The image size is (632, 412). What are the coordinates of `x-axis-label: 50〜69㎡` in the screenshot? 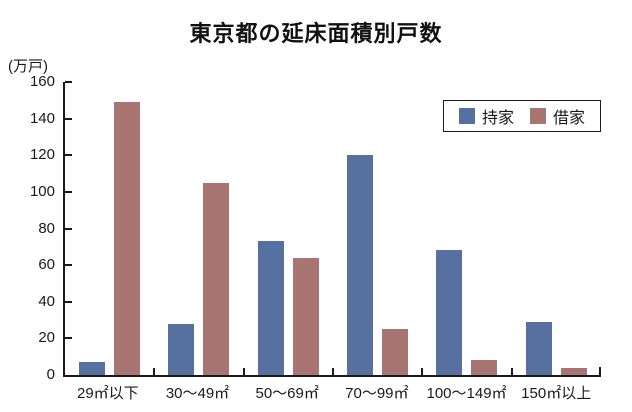 It's located at (287, 393).